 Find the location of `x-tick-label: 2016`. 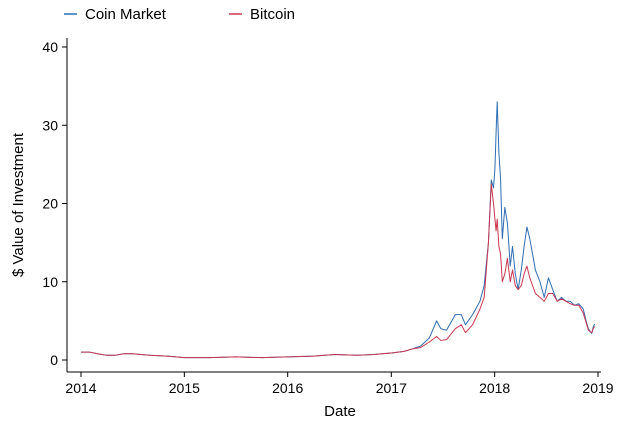

x-tick-label: 2016 is located at coordinates (287, 388).